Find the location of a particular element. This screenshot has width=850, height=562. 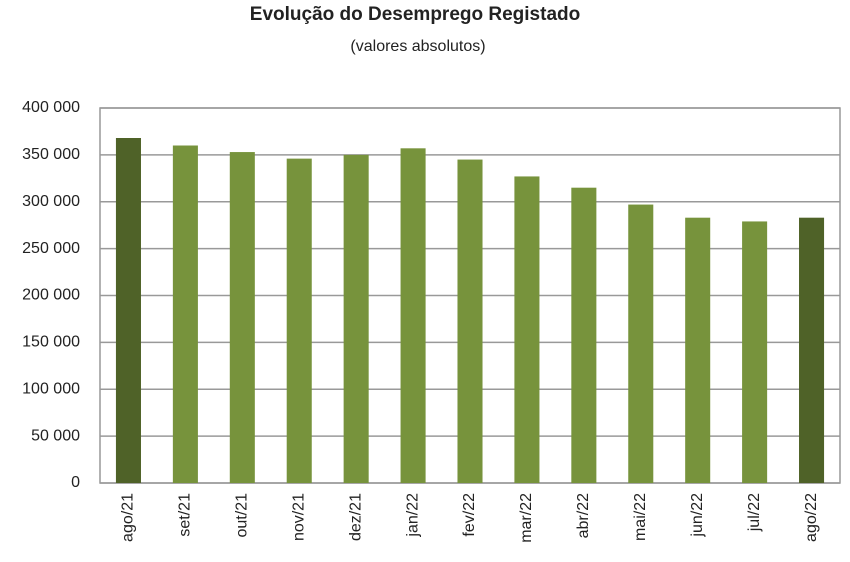

x-tick-label: ago/22 is located at coordinates (811, 517).